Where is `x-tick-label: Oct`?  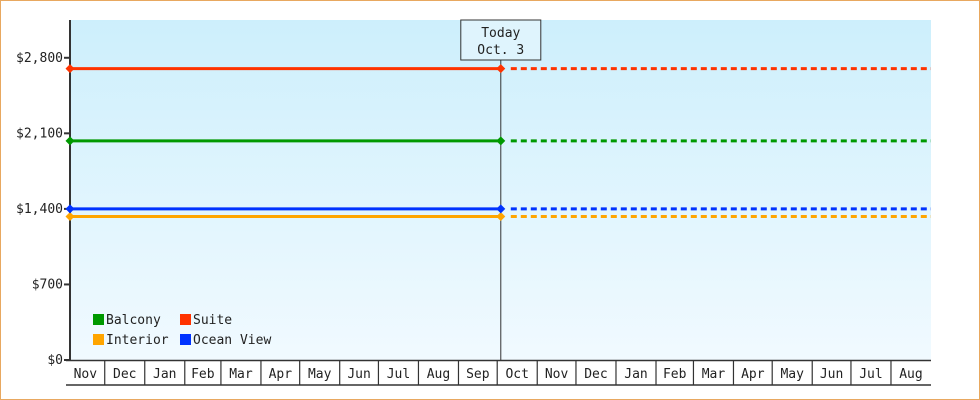
x-tick-label: Oct is located at coordinates (516, 374).